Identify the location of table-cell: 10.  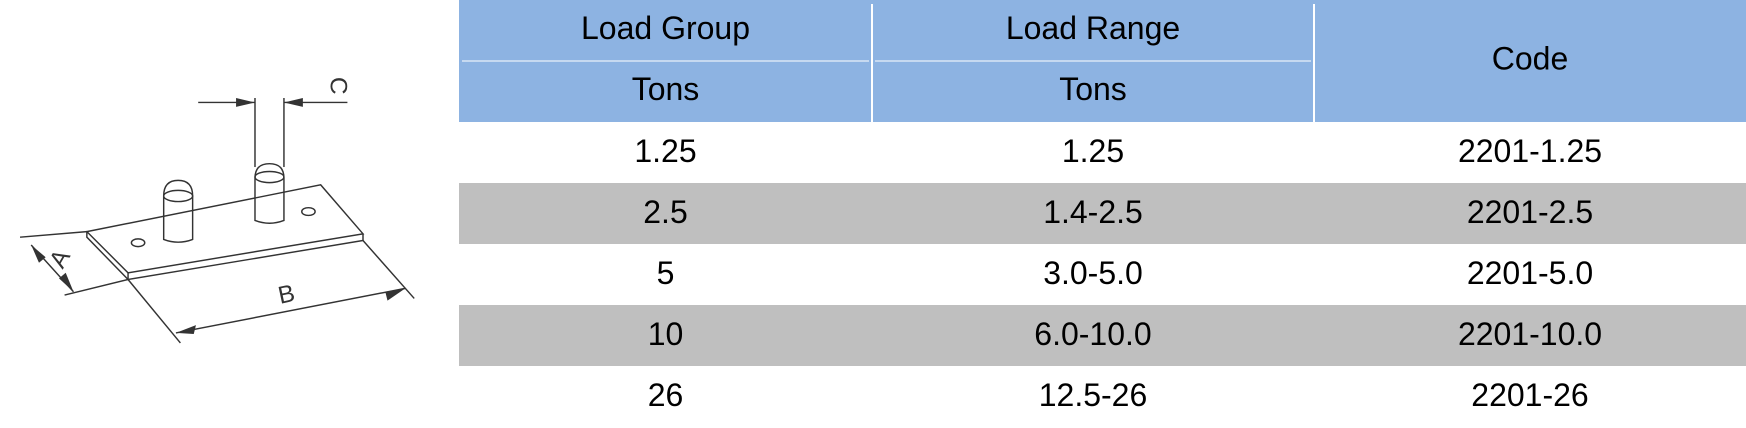
(666, 334).